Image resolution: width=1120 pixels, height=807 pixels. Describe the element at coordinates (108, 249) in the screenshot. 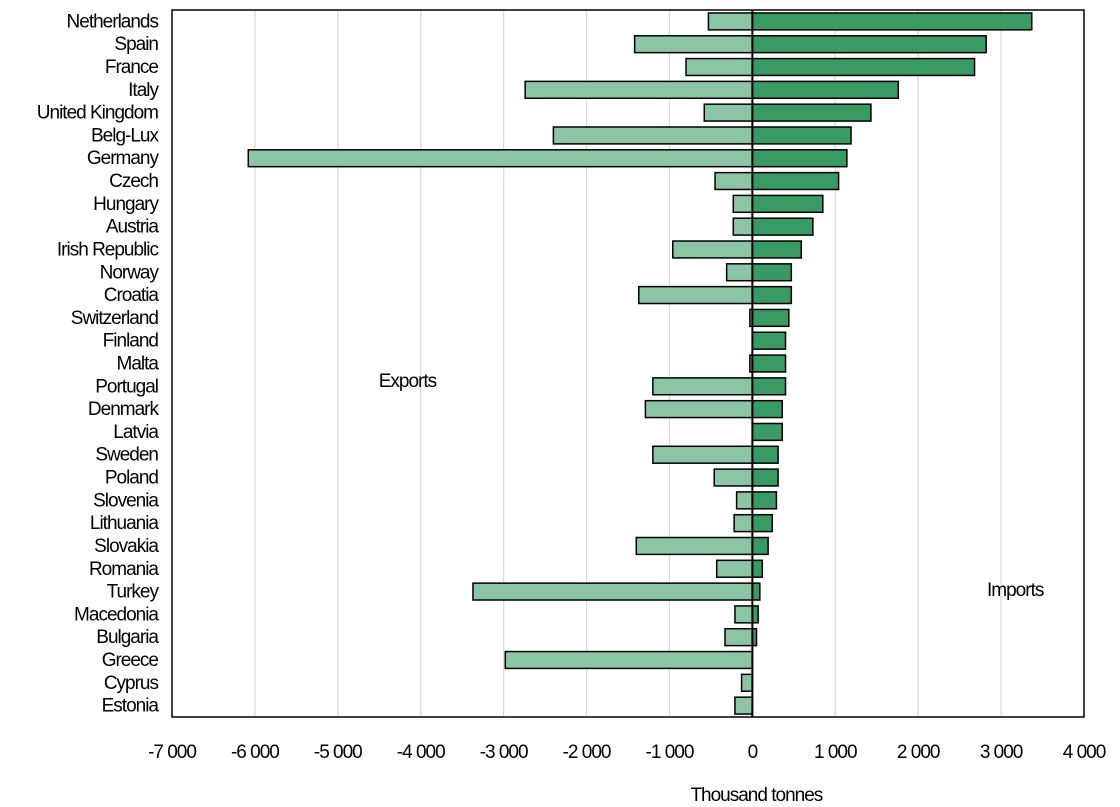

I see `category-label: Irish Republic` at that location.